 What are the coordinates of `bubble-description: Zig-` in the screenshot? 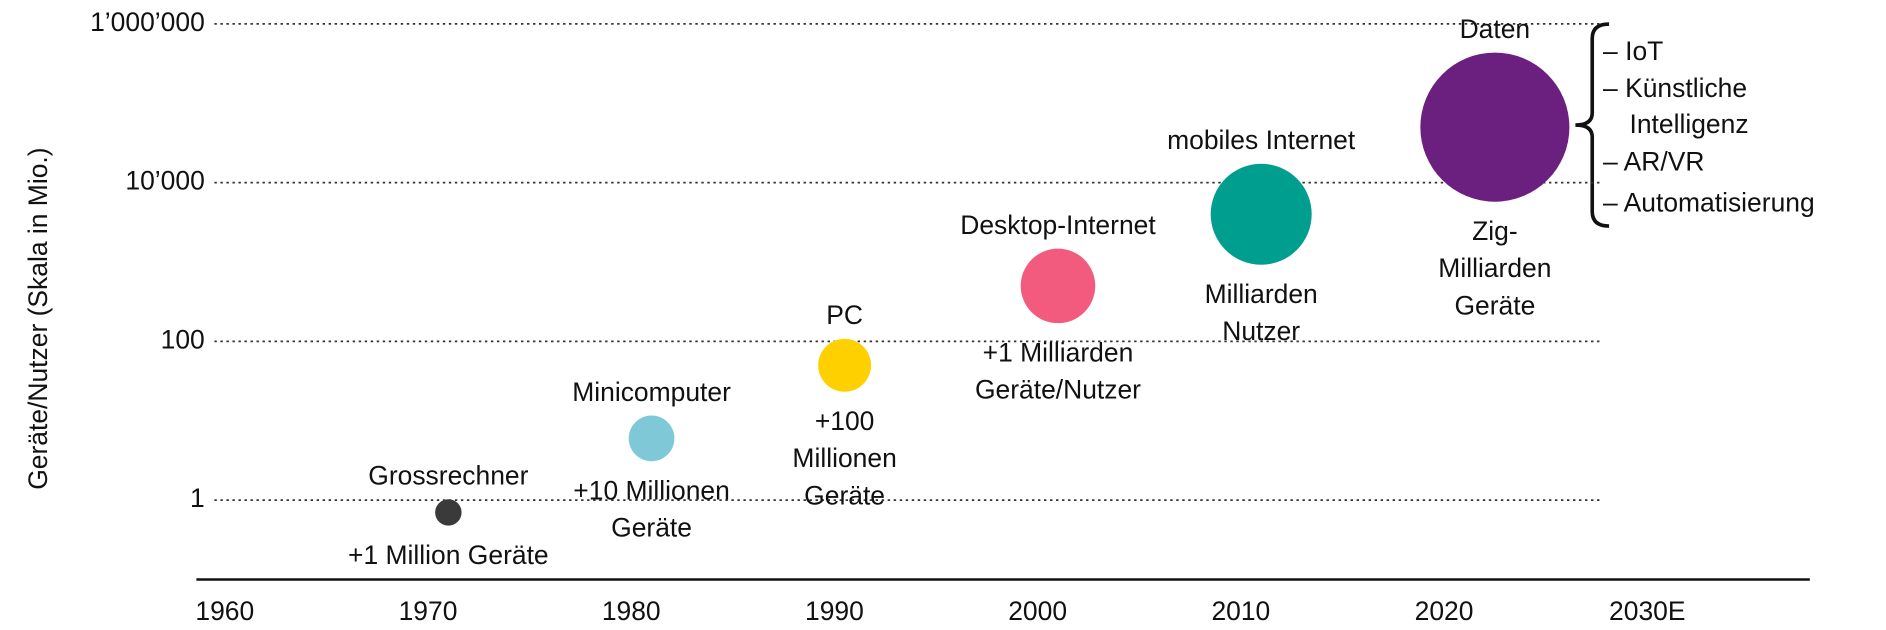 It's located at (1495, 231).